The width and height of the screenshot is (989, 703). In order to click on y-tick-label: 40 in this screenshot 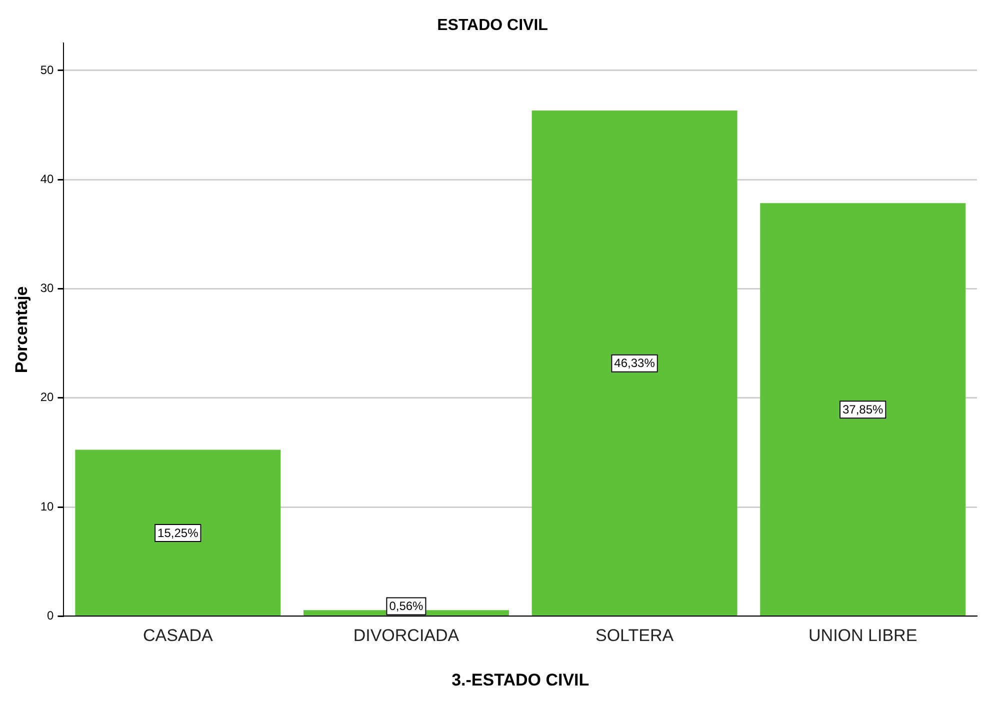, I will do `click(47, 179)`.